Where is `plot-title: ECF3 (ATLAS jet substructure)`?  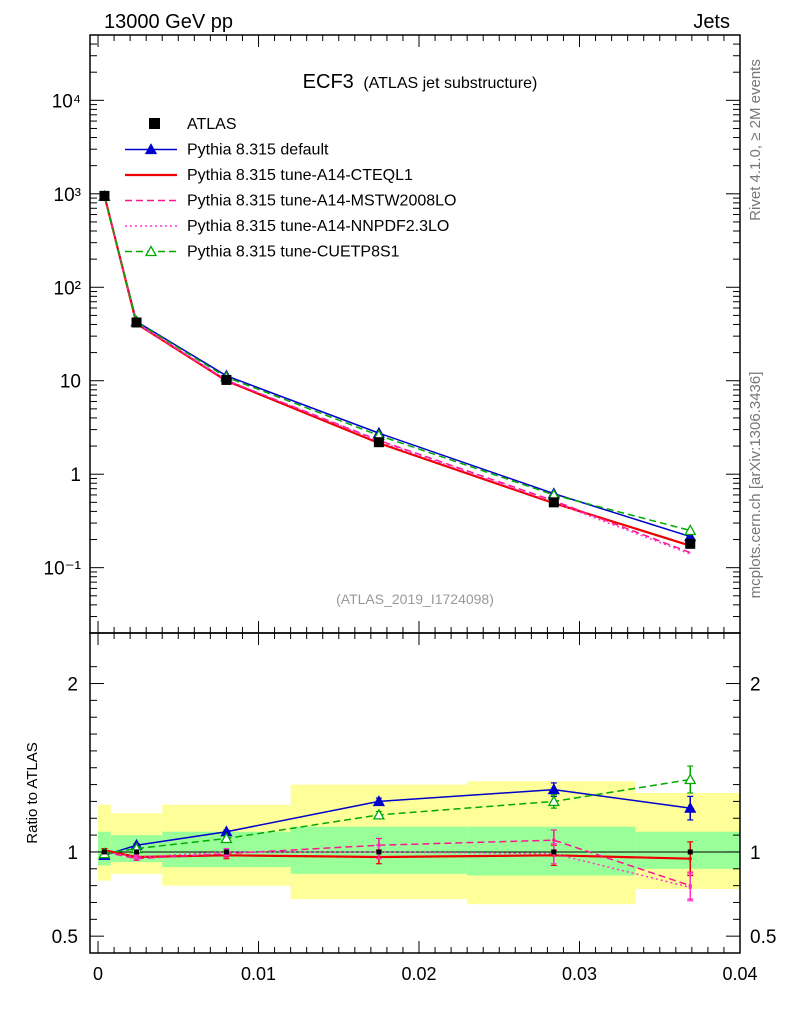 plot-title: ECF3 (ATLAS jet substructure) is located at coordinates (420, 82).